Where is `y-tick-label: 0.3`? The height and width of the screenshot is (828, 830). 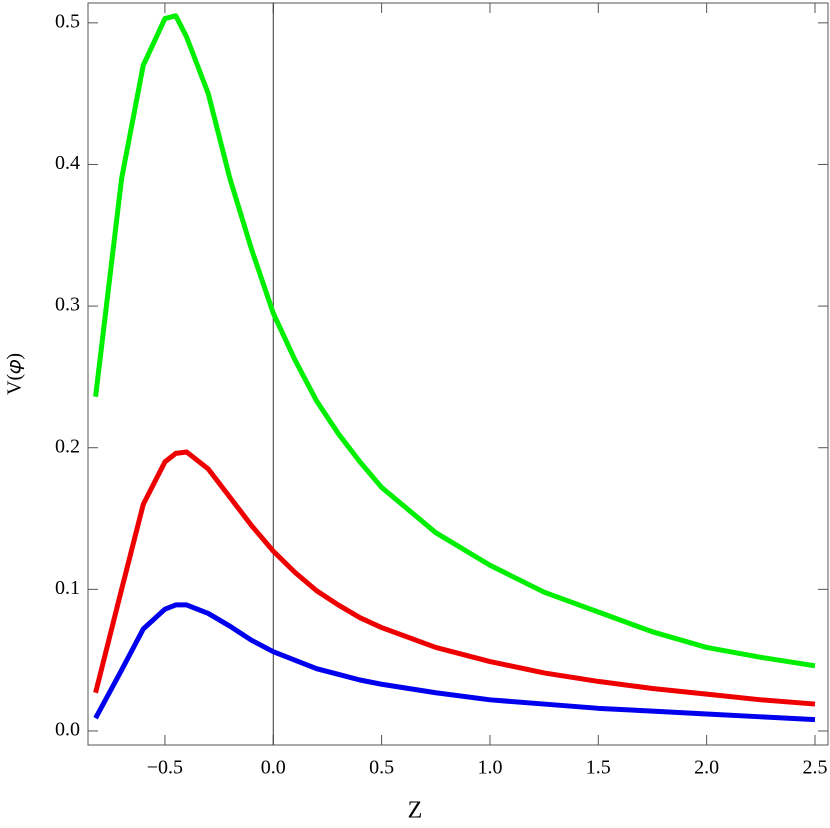
y-tick-label: 0.3 is located at coordinates (67, 305).